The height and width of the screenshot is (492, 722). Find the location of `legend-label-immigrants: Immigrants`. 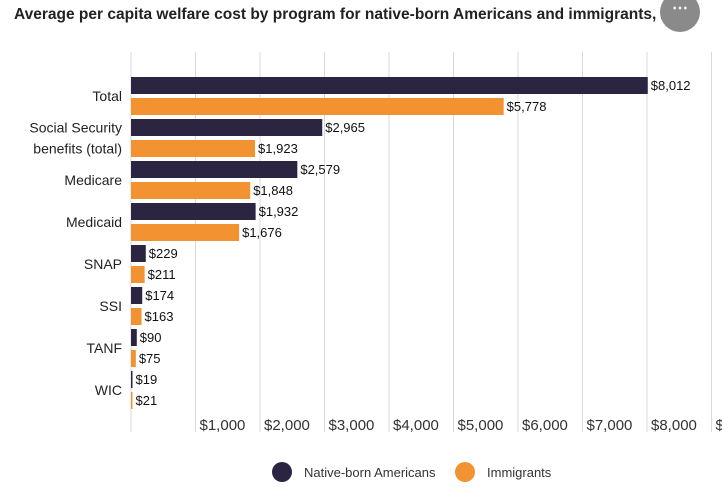

legend-label-immigrants: Immigrants is located at coordinates (519, 472).